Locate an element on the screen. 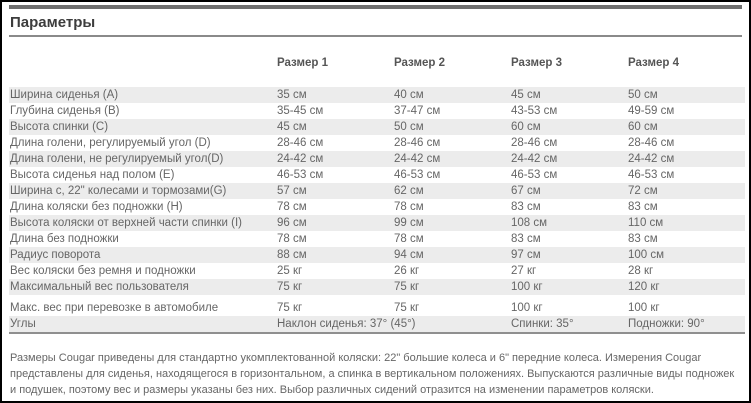 The image size is (751, 403). param-value: 49-59 см is located at coordinates (651, 111).